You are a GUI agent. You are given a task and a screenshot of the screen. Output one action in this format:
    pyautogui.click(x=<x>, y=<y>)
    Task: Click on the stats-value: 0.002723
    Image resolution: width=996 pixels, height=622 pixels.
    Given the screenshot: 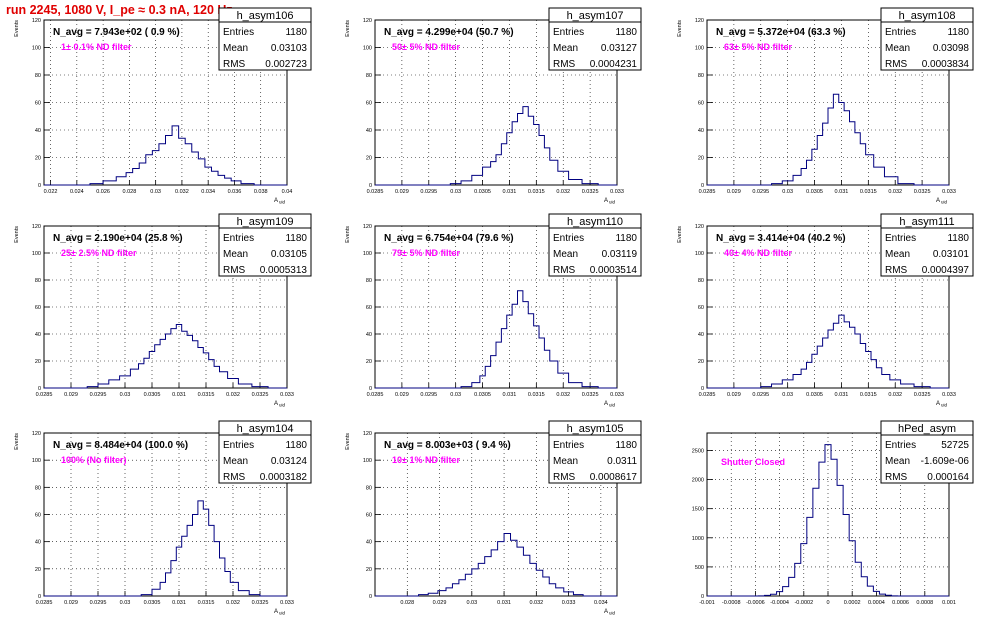 What is the action you would take?
    pyautogui.click(x=286, y=64)
    